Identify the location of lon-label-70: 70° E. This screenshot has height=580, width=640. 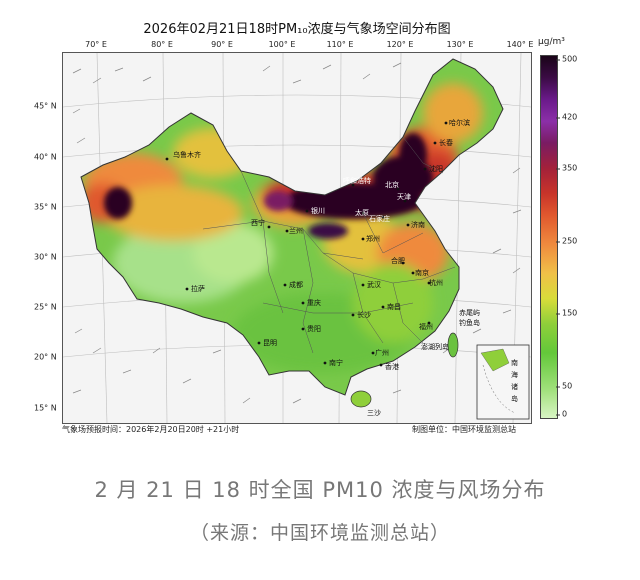
(96, 44).